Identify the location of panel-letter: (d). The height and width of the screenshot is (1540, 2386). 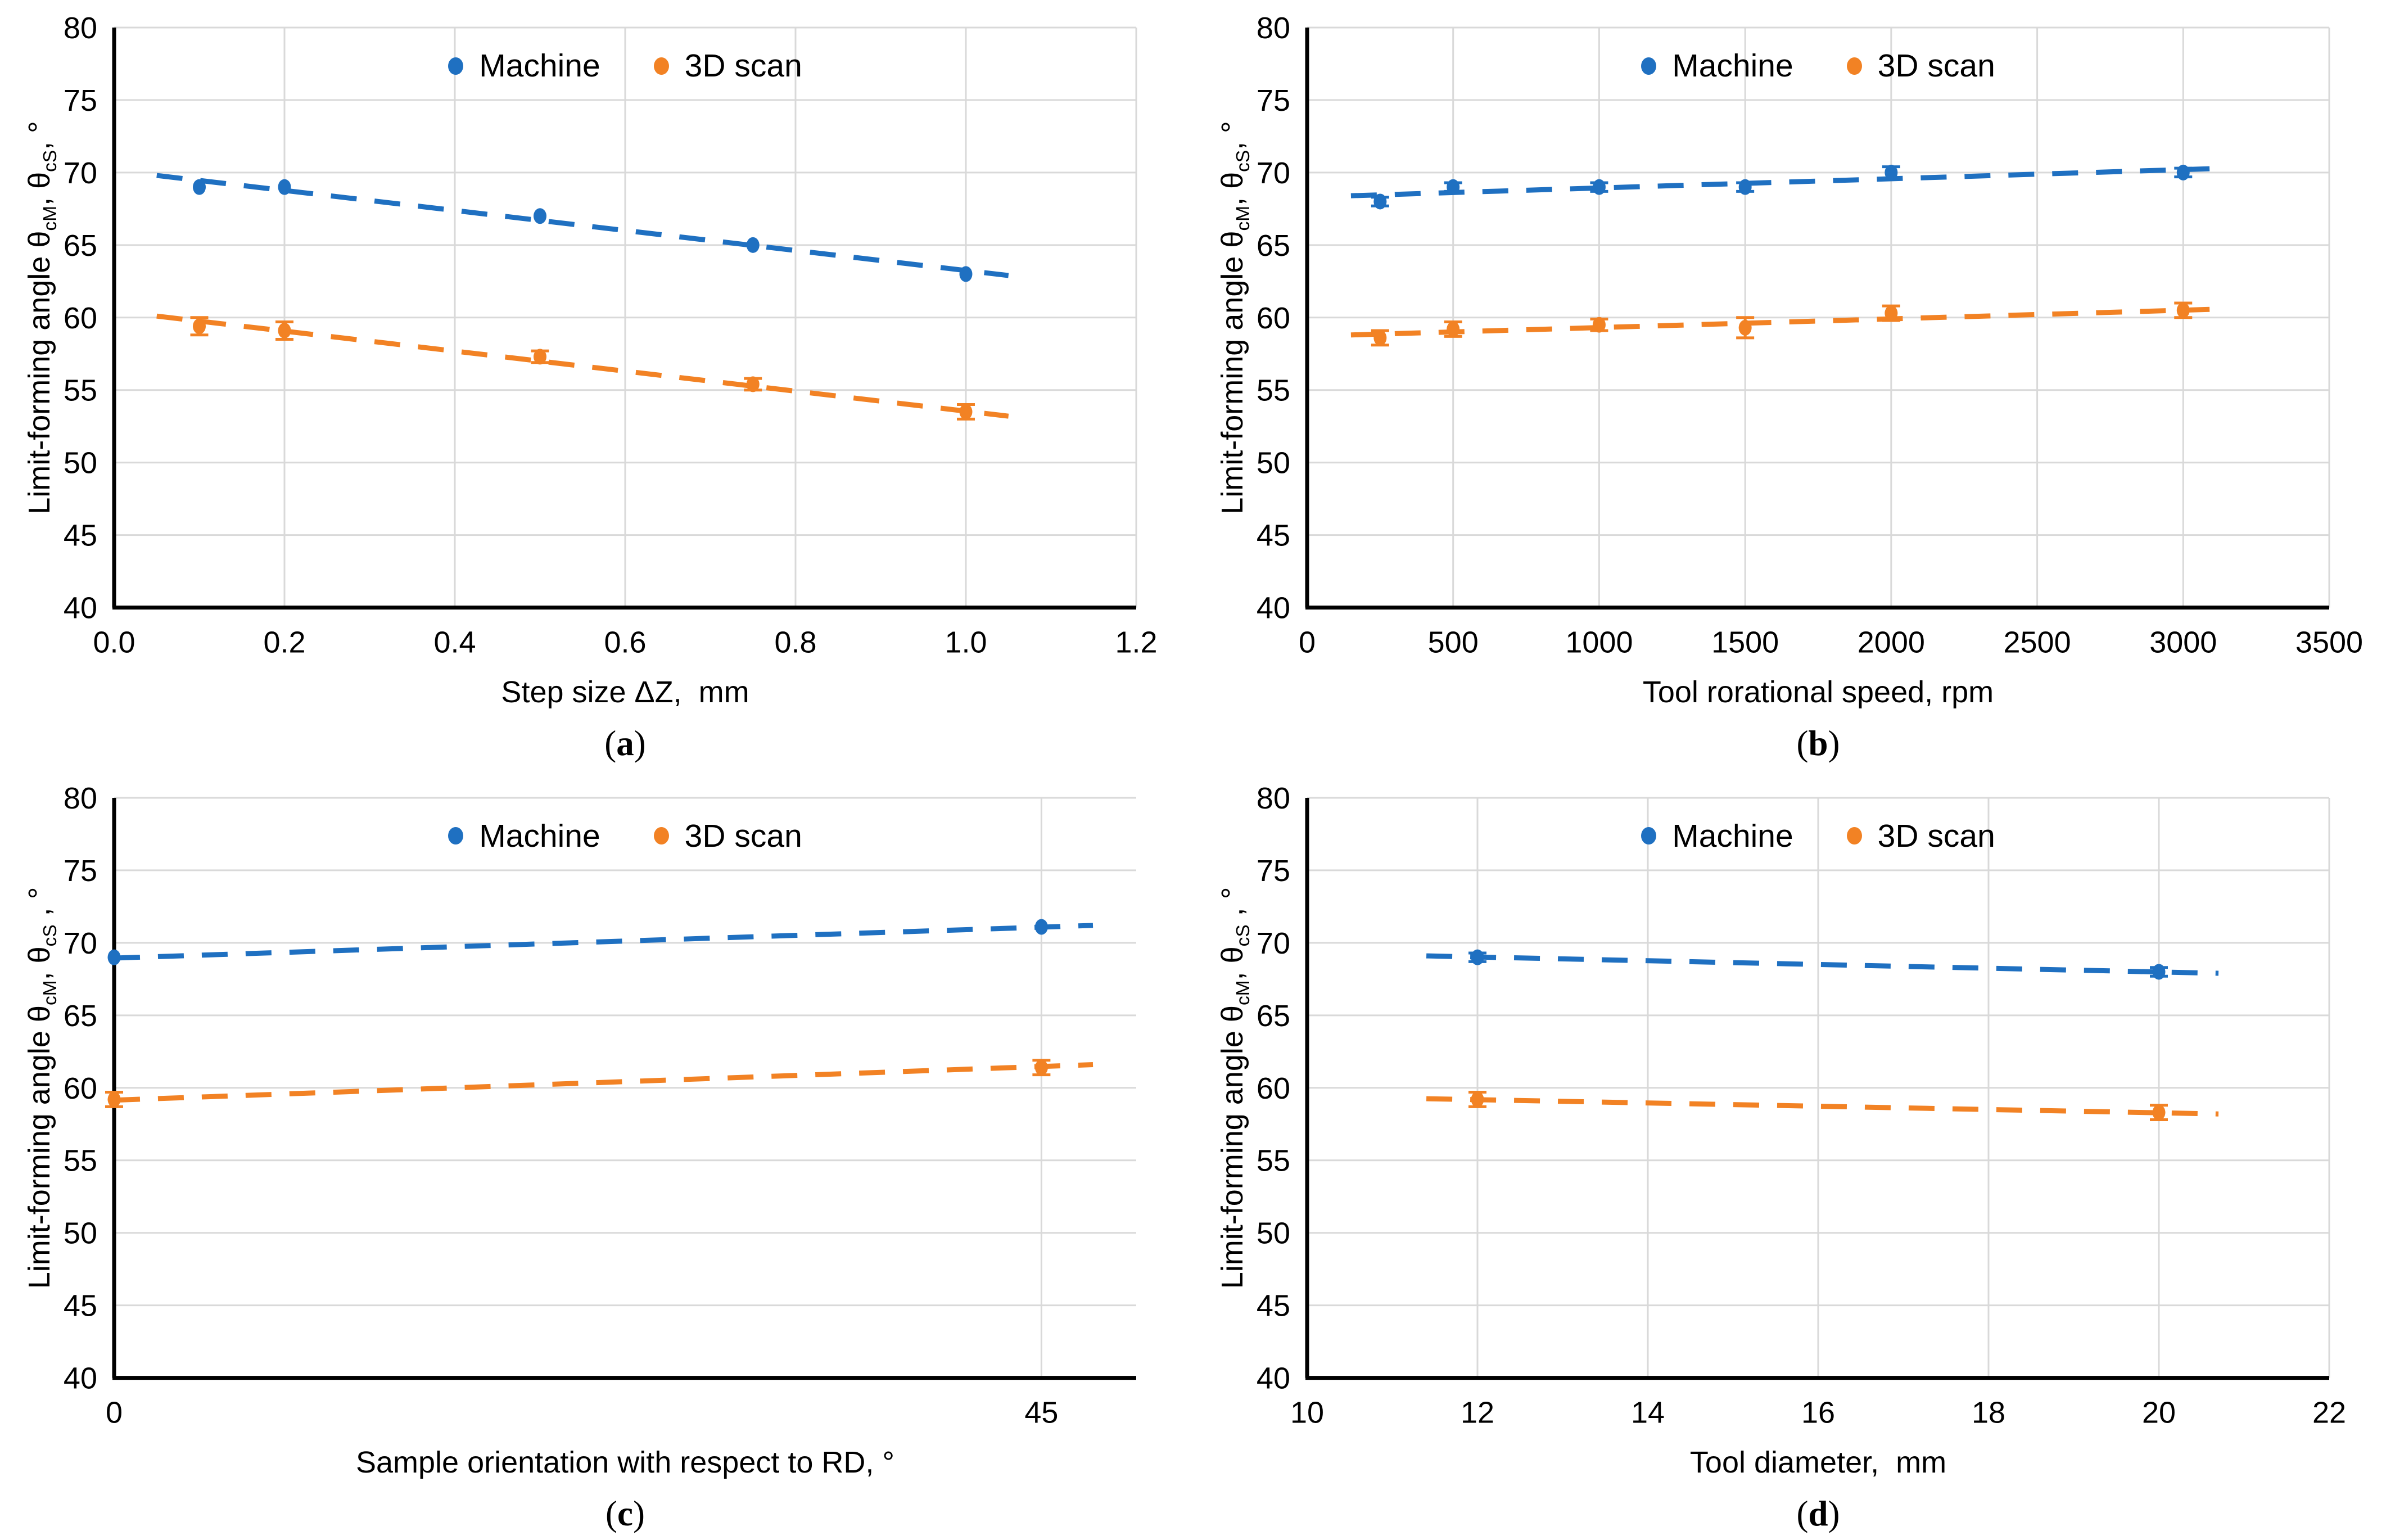
(1818, 1513).